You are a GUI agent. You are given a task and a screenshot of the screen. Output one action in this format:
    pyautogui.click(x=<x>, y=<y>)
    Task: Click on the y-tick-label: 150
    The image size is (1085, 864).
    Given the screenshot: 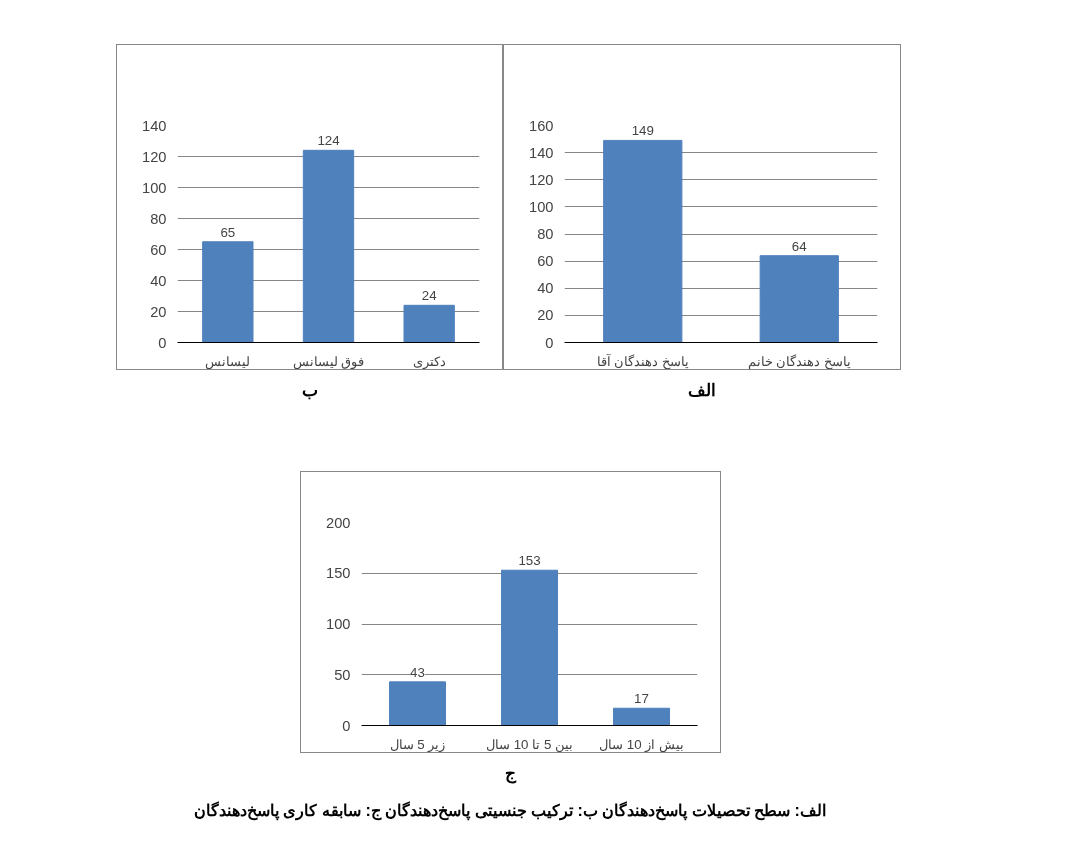 What is the action you would take?
    pyautogui.click(x=338, y=573)
    